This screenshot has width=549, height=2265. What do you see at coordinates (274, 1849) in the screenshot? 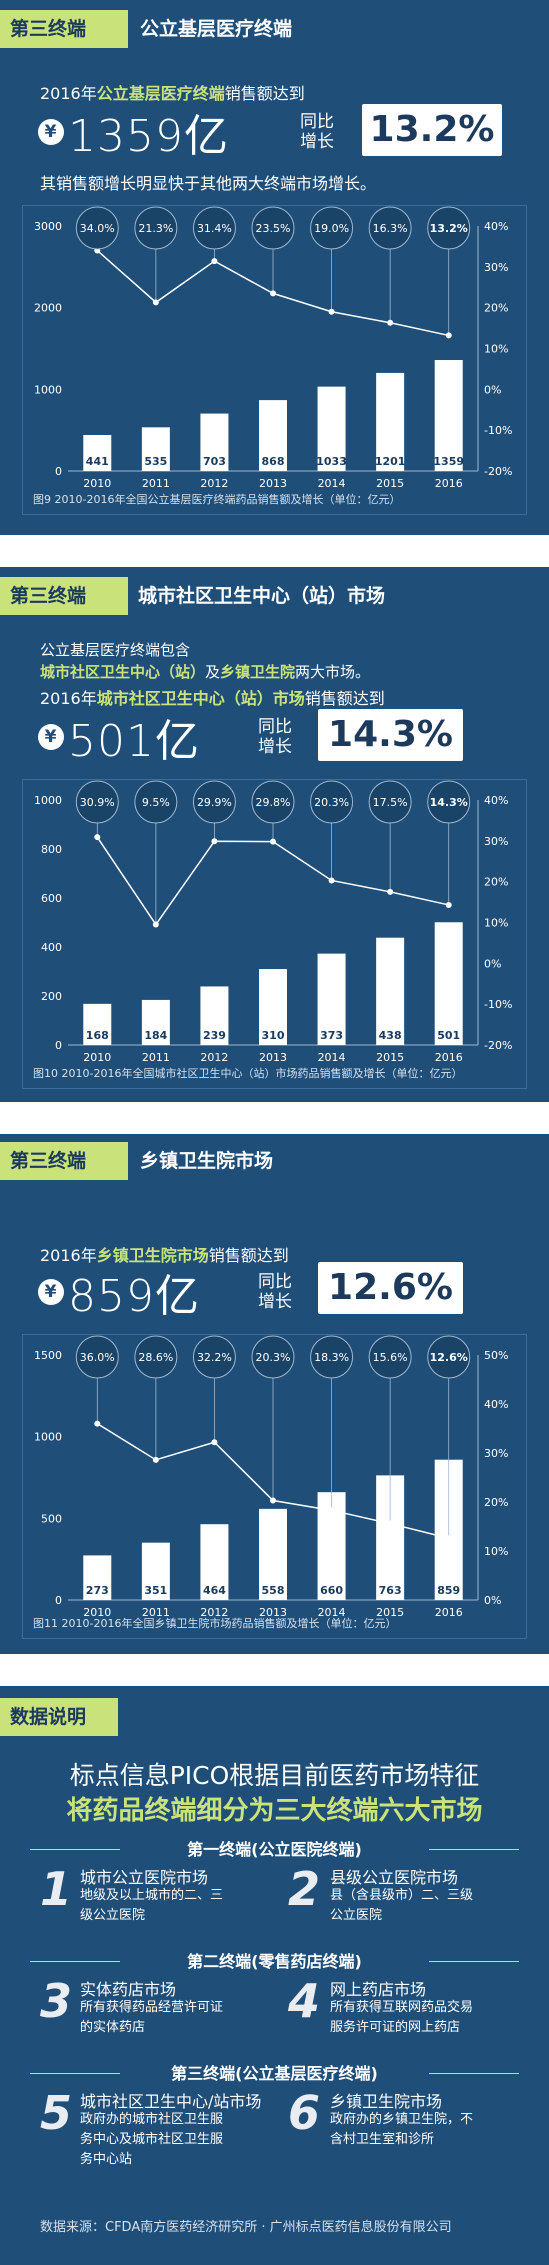
I see `group-1-title: 第一终端(公立医院终端)` at bounding box center [274, 1849].